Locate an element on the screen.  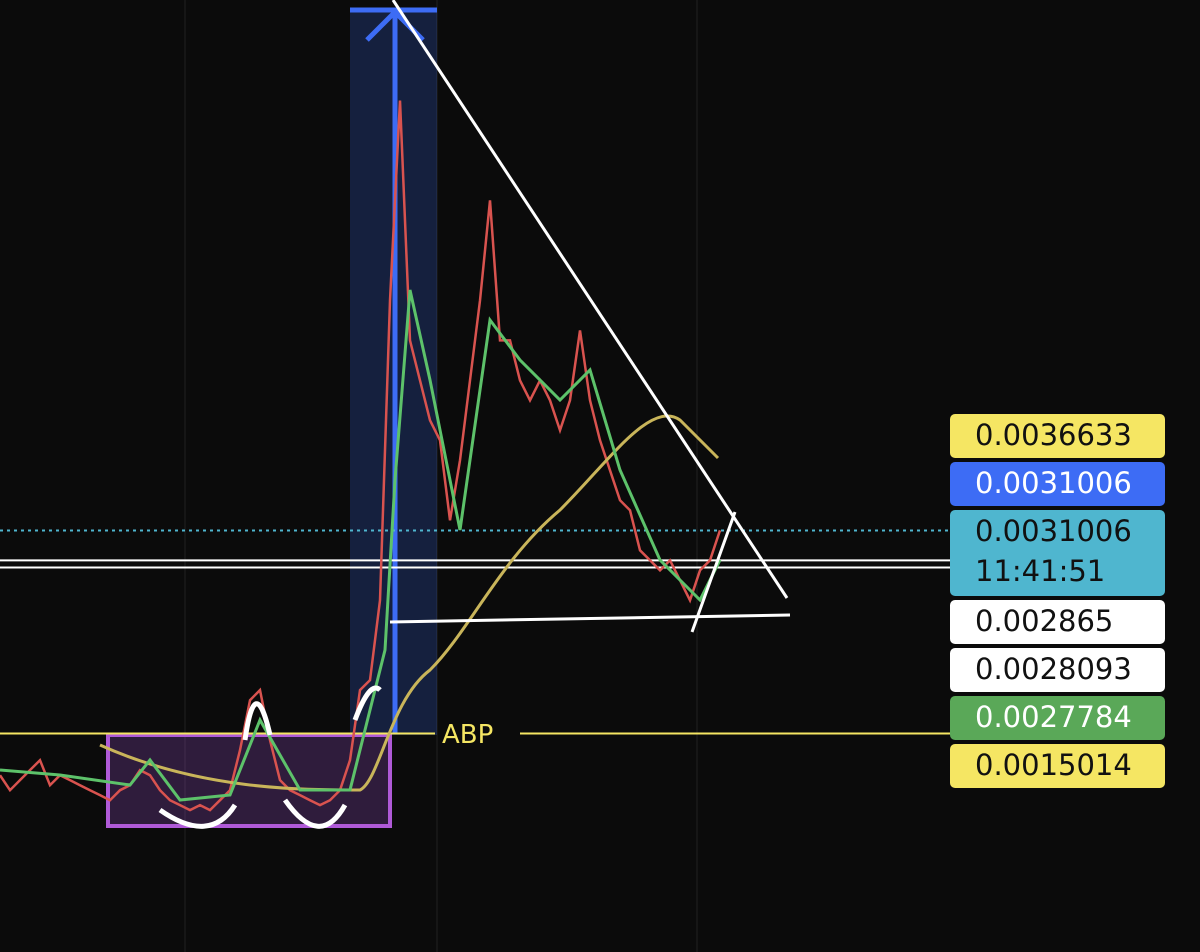
price-tag-value: 0.0028093 is located at coordinates (1053, 669).